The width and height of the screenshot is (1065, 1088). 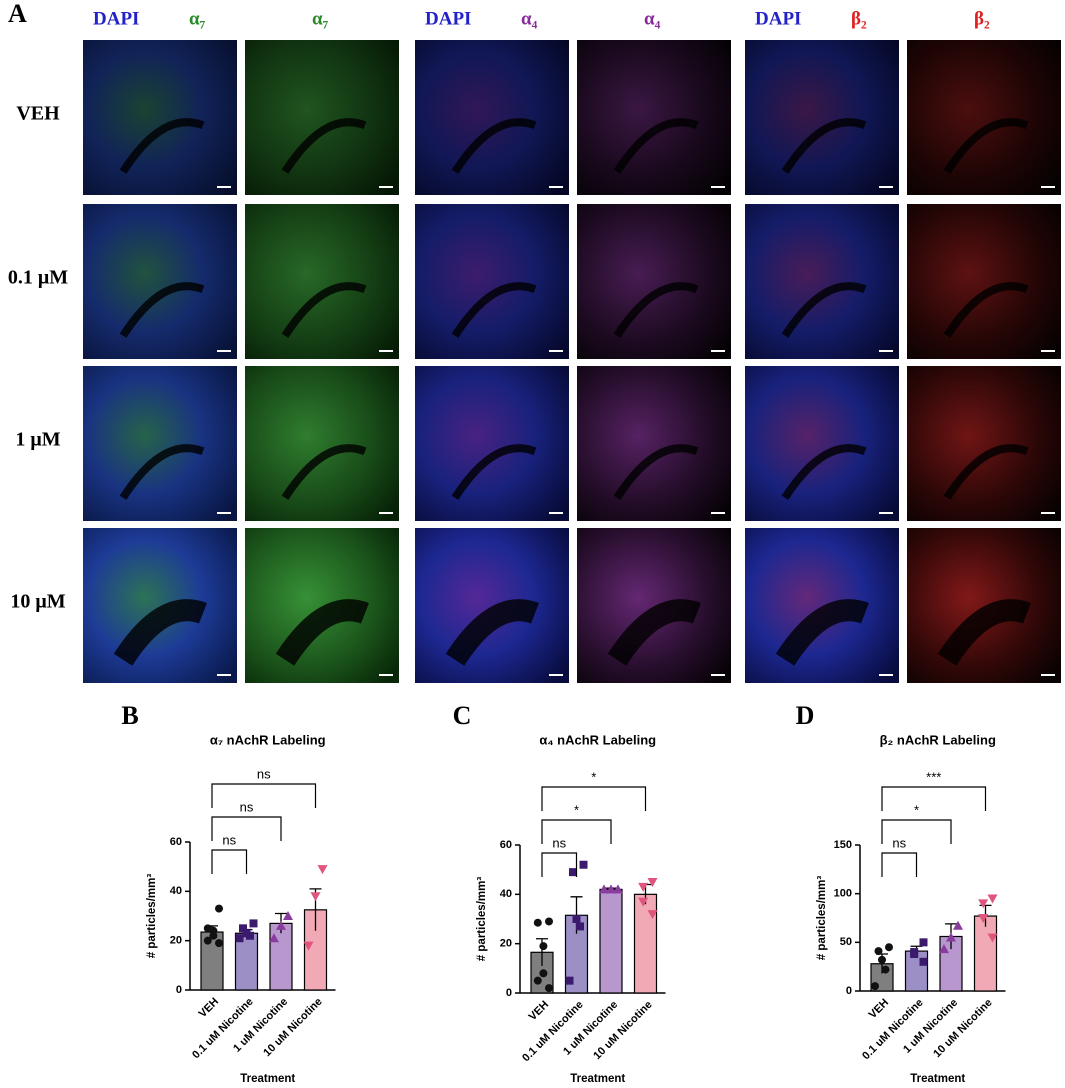 What do you see at coordinates (938, 739) in the screenshot?
I see `chart-title: β₂ nAchR Labeling` at bounding box center [938, 739].